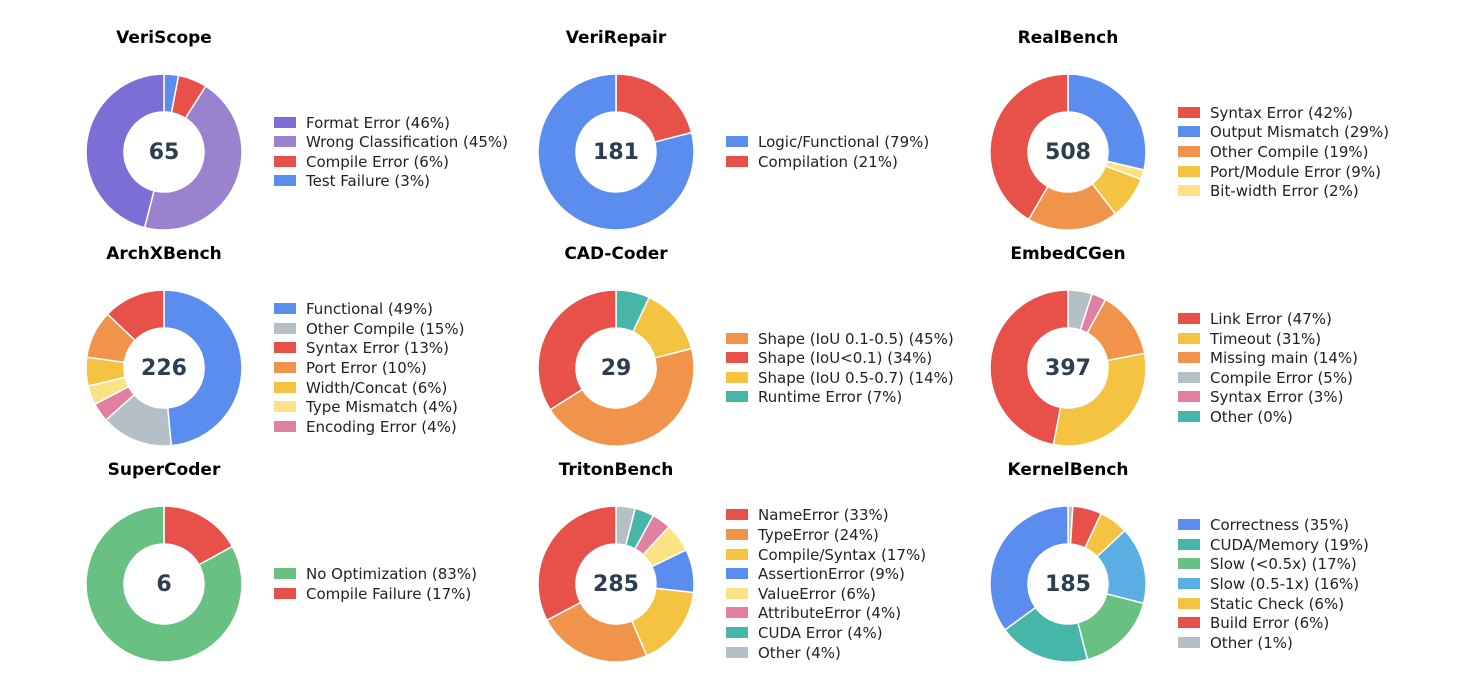 This screenshot has height=690, width=1470. I want to click on chart-supercoder-total: 6, so click(163, 584).